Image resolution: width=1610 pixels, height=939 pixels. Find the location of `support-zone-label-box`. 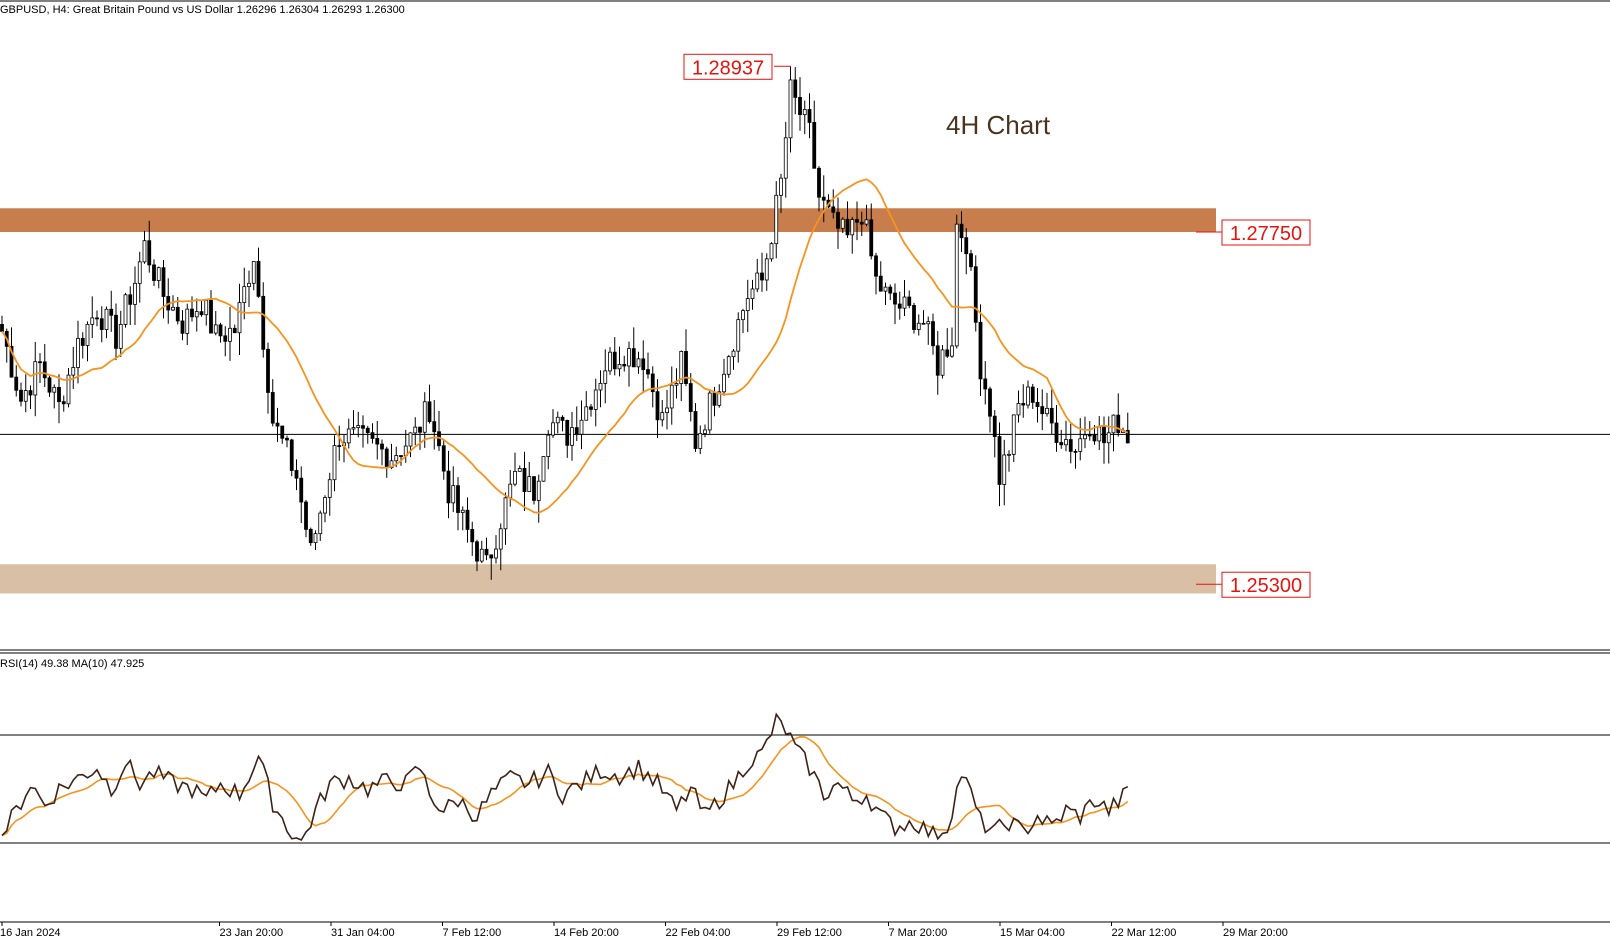

support-zone-label-box is located at coordinates (1266, 584).